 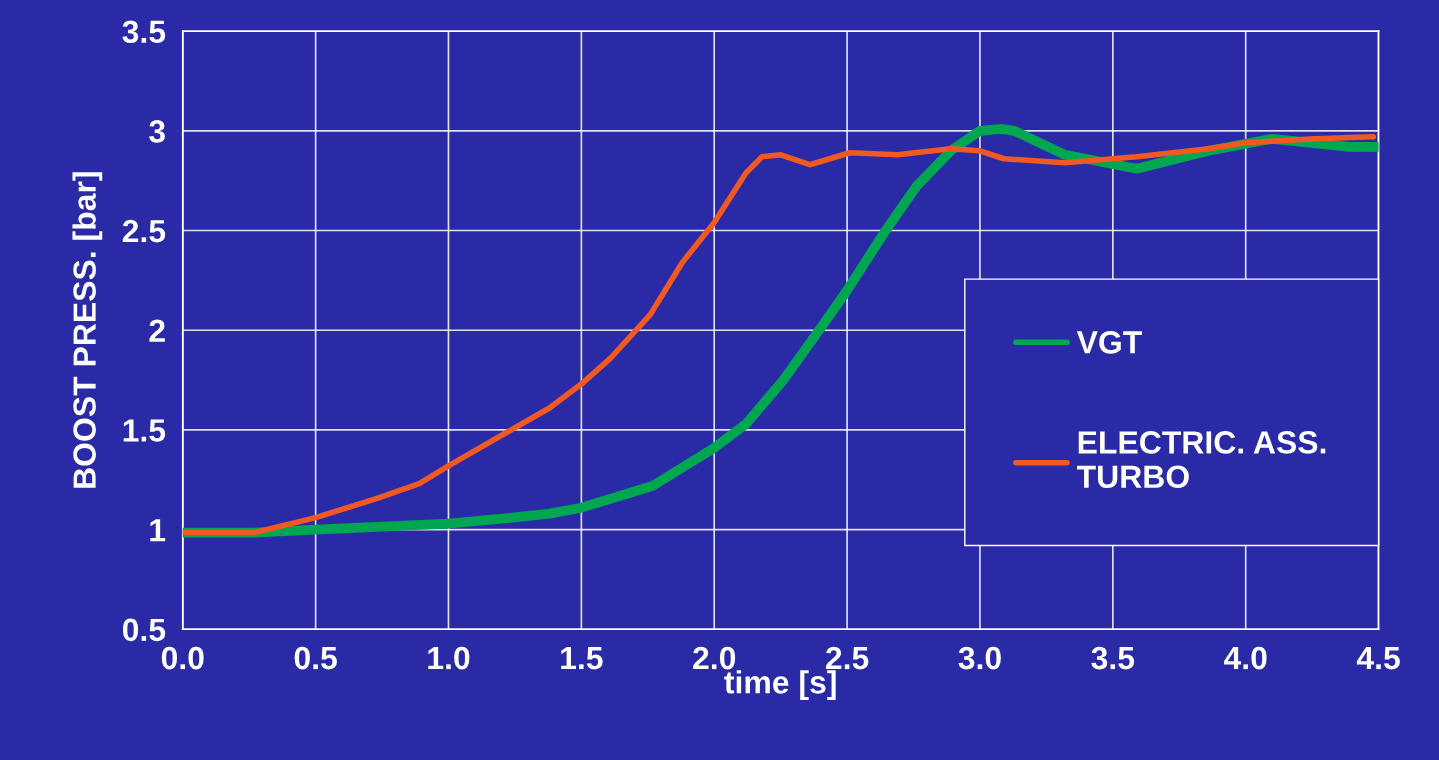 I want to click on y-tick-label: 2.5, so click(x=144, y=231).